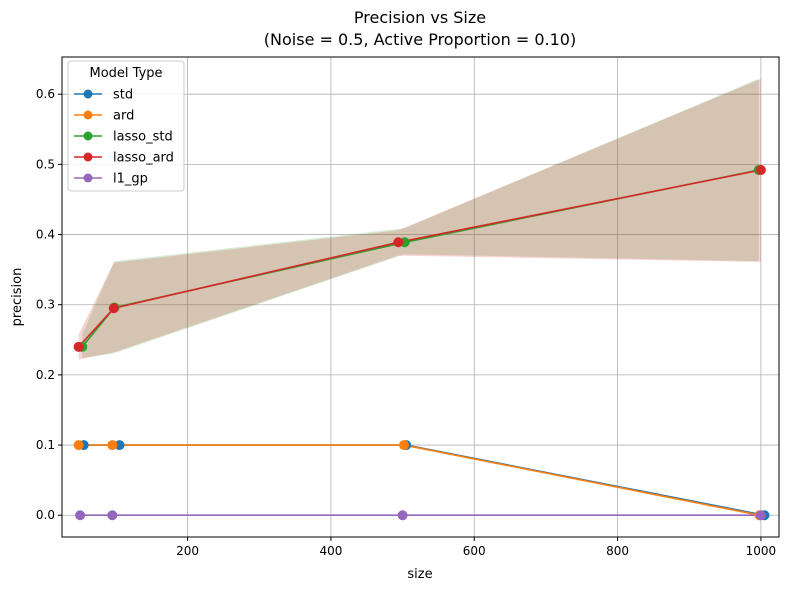  What do you see at coordinates (45, 164) in the screenshot?
I see `y-tick-label: 0.5` at bounding box center [45, 164].